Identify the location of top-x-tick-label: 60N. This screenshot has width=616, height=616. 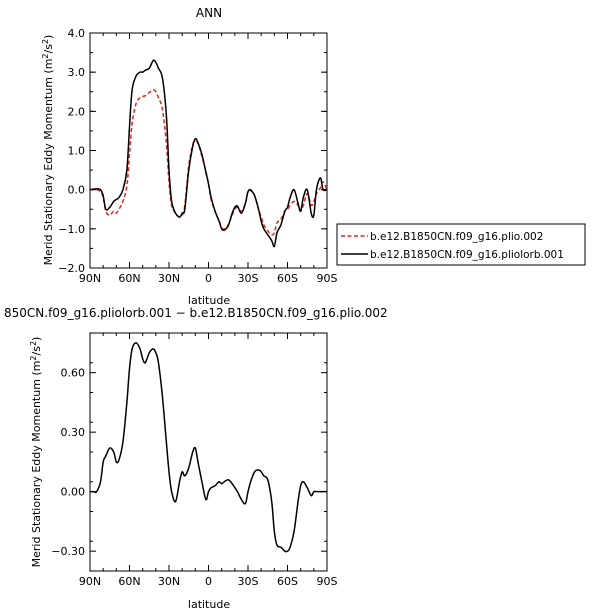
(129, 278).